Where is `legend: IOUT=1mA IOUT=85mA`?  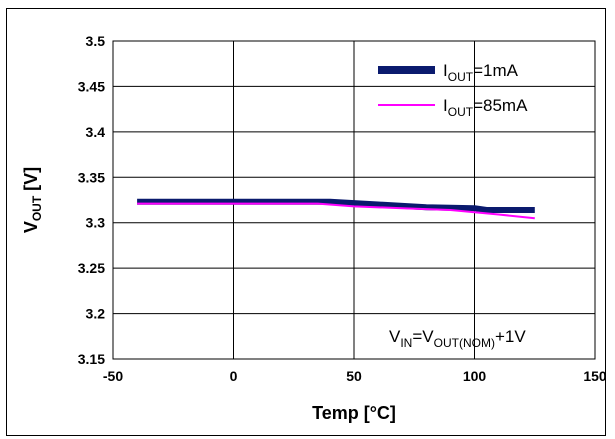 legend: IOUT=1mA IOUT=85mA is located at coordinates (453, 90).